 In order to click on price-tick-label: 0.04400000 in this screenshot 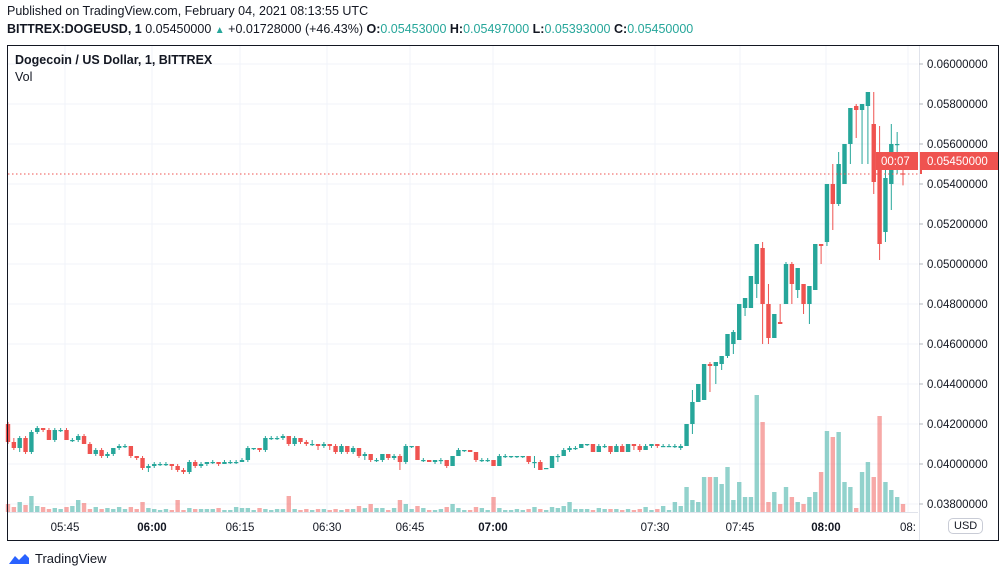, I will do `click(957, 385)`.